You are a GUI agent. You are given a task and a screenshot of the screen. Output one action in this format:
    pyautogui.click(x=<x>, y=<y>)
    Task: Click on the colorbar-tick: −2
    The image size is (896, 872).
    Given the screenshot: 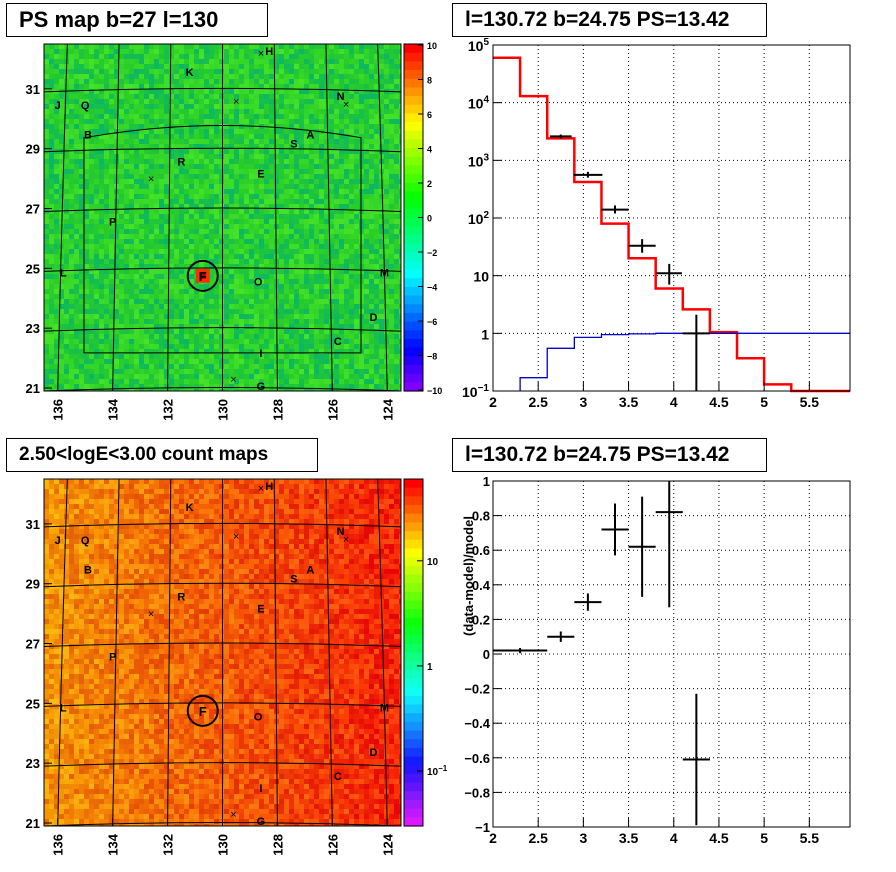 What is the action you would take?
    pyautogui.click(x=432, y=253)
    